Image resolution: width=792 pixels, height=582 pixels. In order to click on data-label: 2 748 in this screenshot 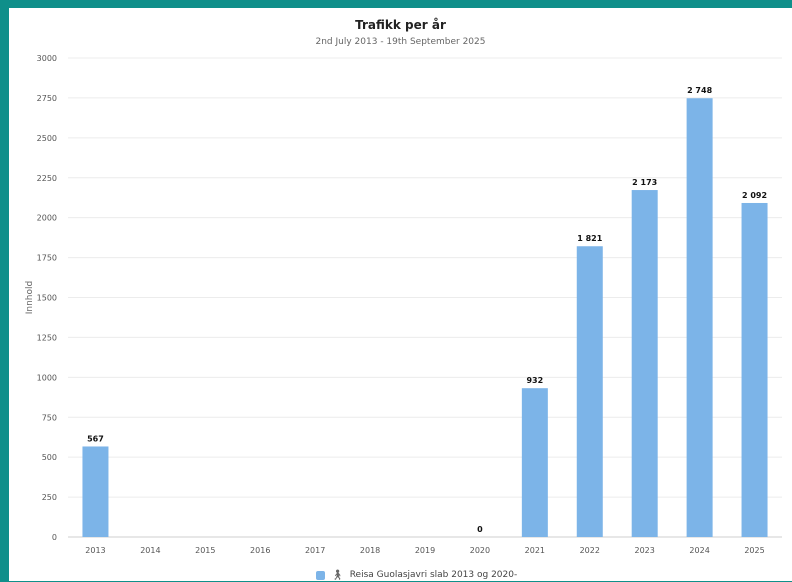, I will do `click(699, 90)`.